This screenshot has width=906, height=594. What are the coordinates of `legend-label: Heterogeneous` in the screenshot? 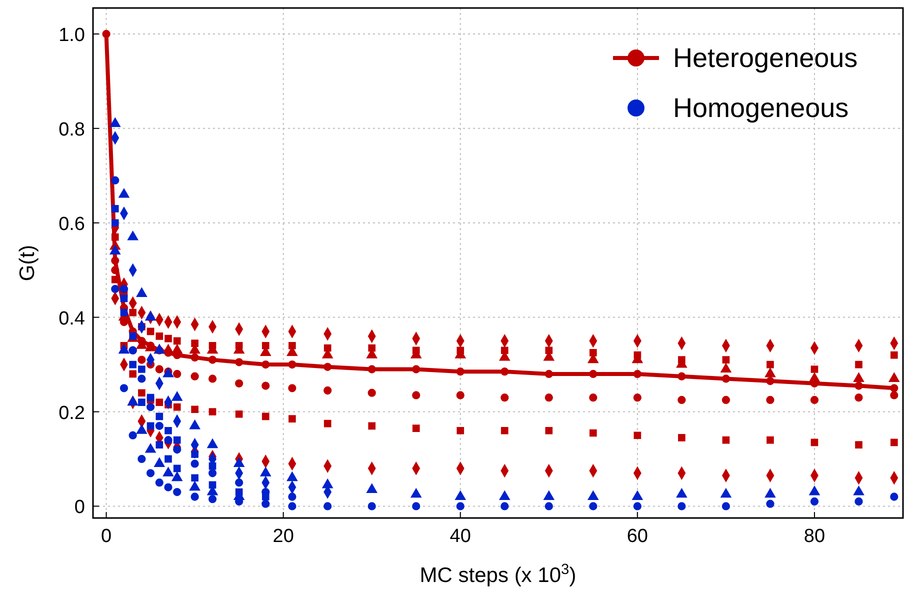 It's located at (765, 58).